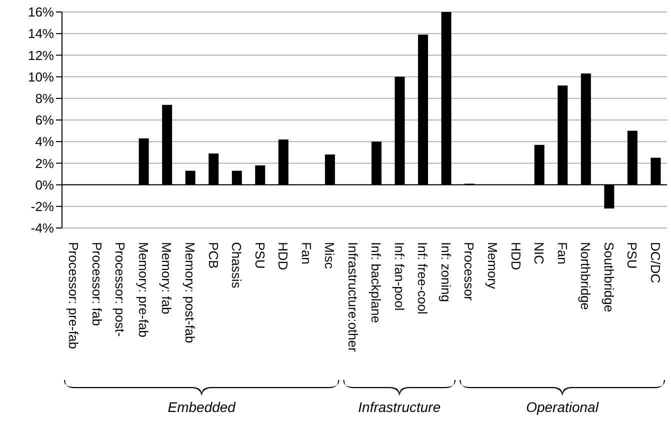  What do you see at coordinates (608, 277) in the screenshot?
I see `x-tick-label: Southbridge` at bounding box center [608, 277].